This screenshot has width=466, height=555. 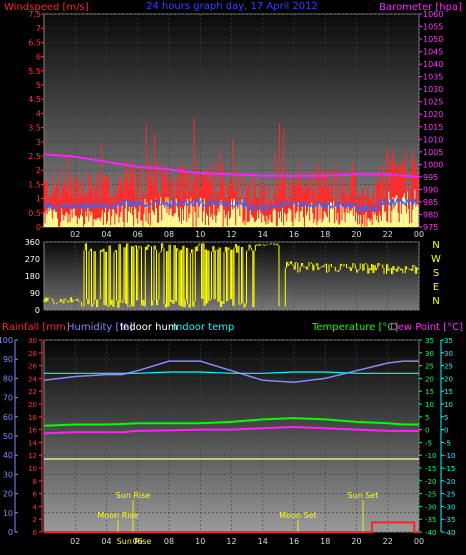 I want to click on dir-tick-label: 180, so click(x=32, y=276).